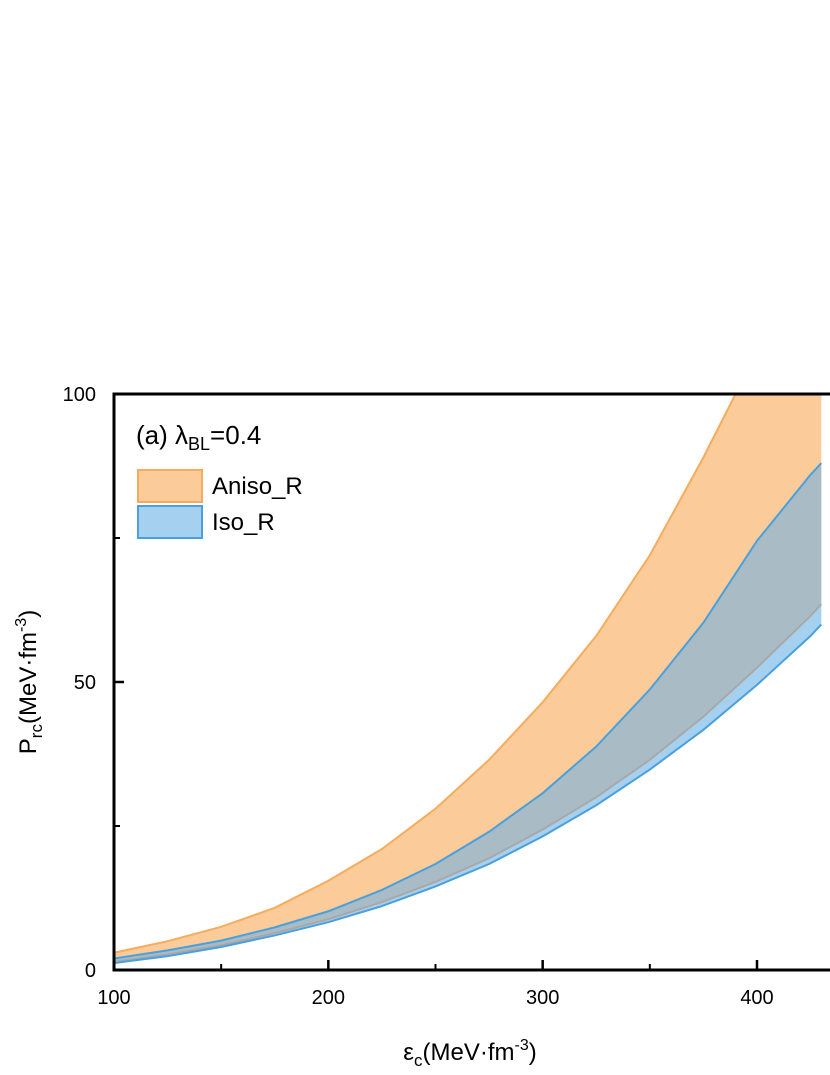  What do you see at coordinates (220, 504) in the screenshot?
I see `legend: Aniso_R Iso_R` at bounding box center [220, 504].